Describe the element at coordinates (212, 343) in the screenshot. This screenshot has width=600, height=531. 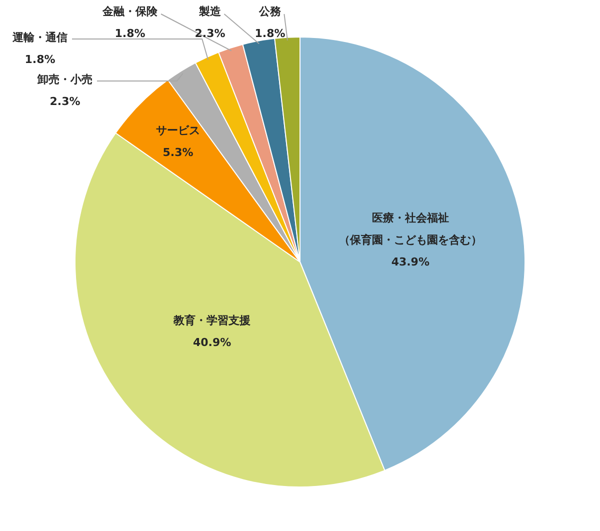
I see `data-label: 40.9%` at that location.